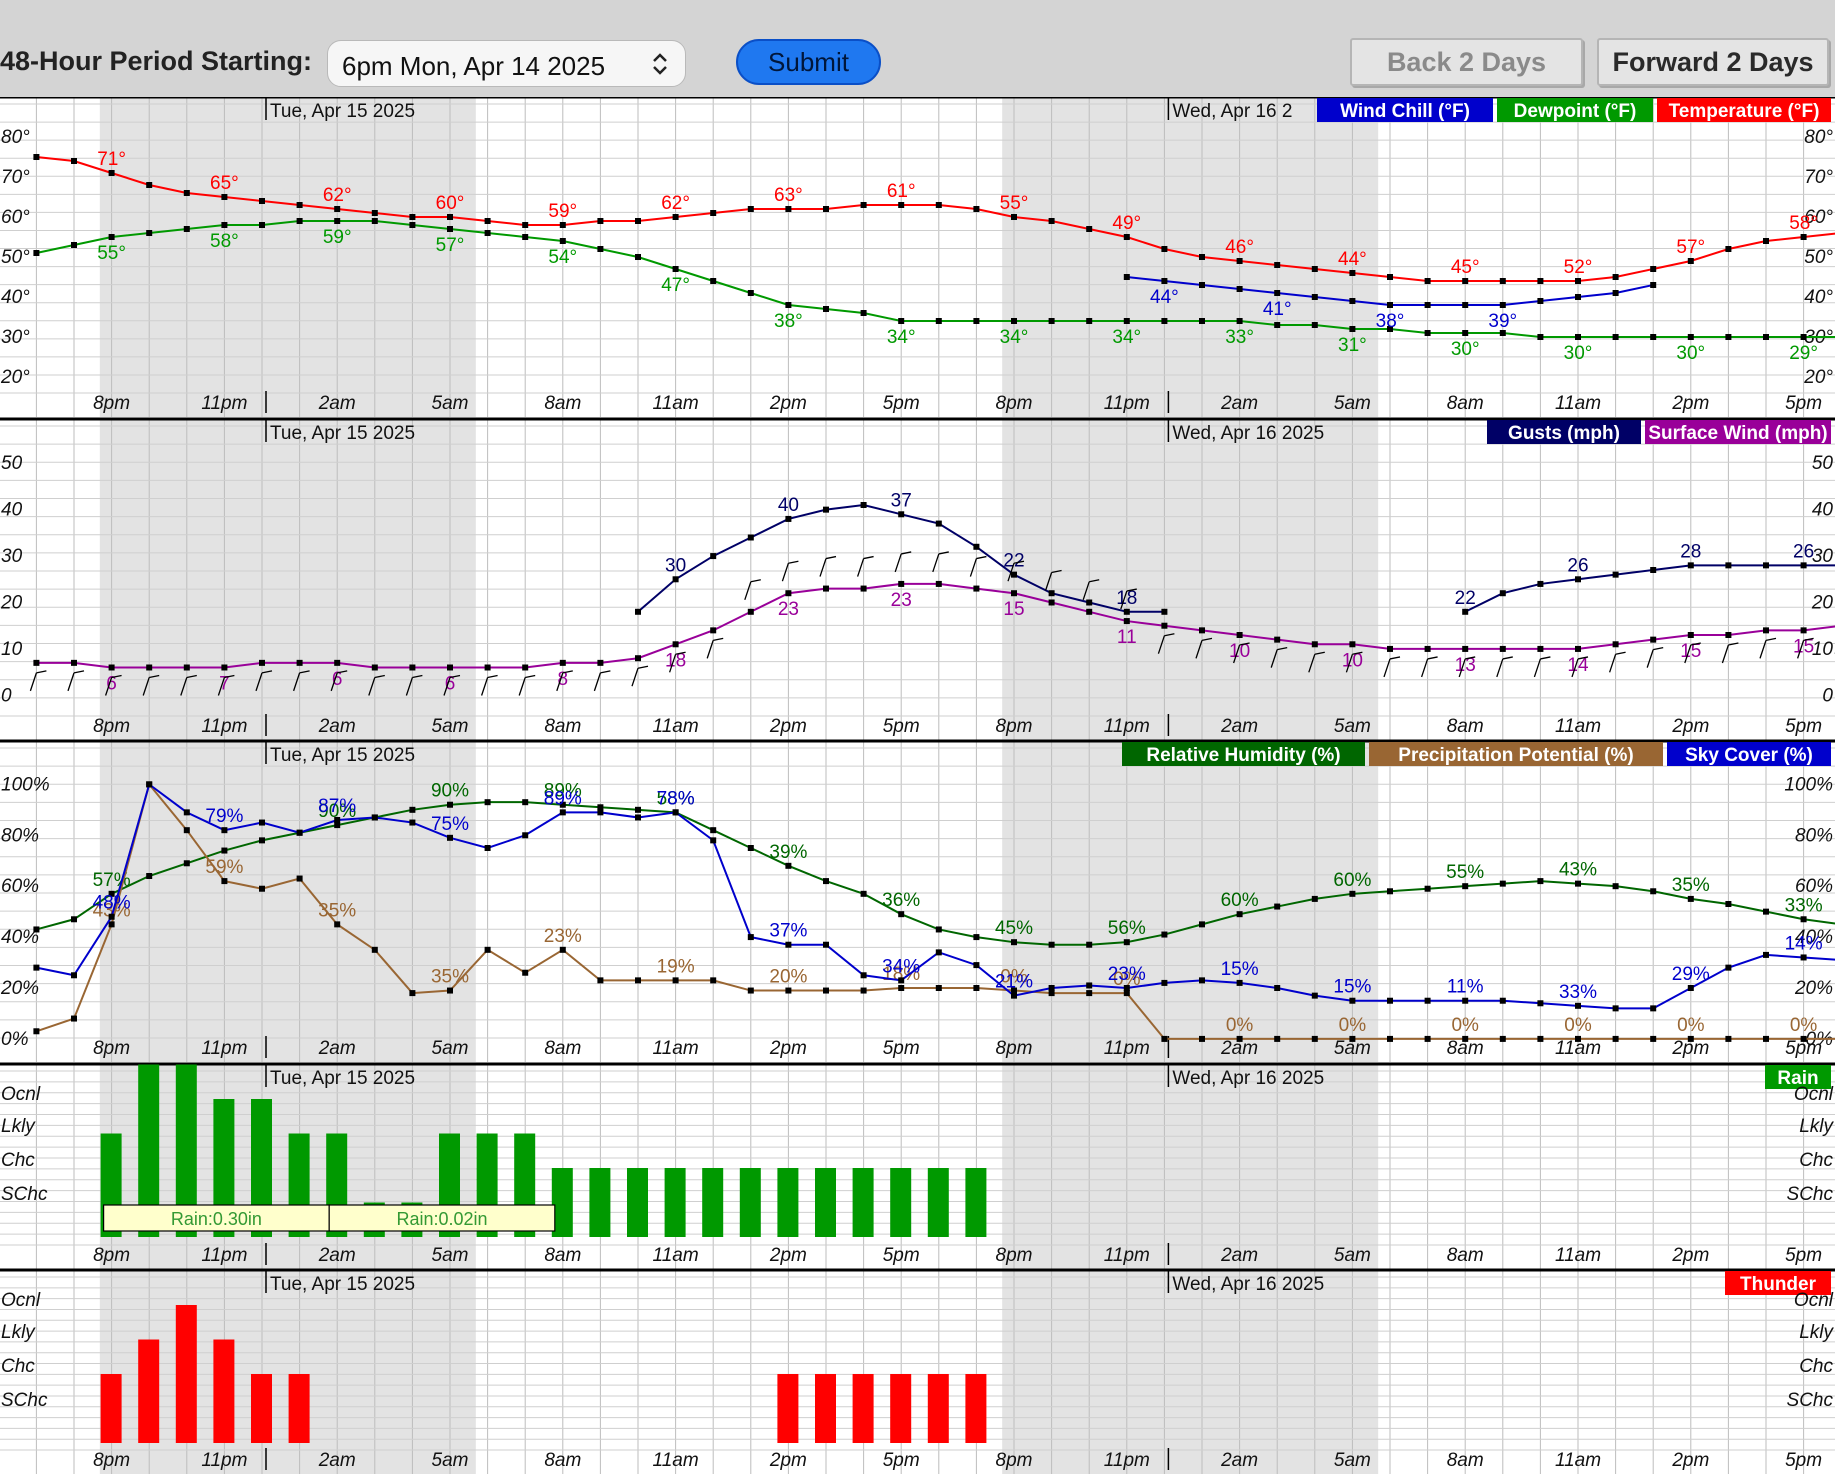 This screenshot has height=1474, width=1835. I want to click on data-label: 23%, so click(1127, 974).